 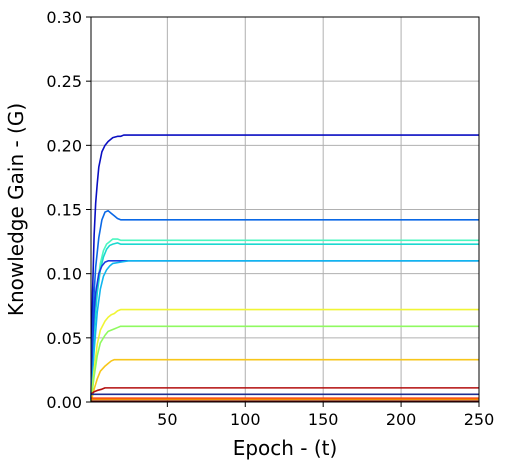 I want to click on x-axis-label: Epoch - (t), so click(x=285, y=448).